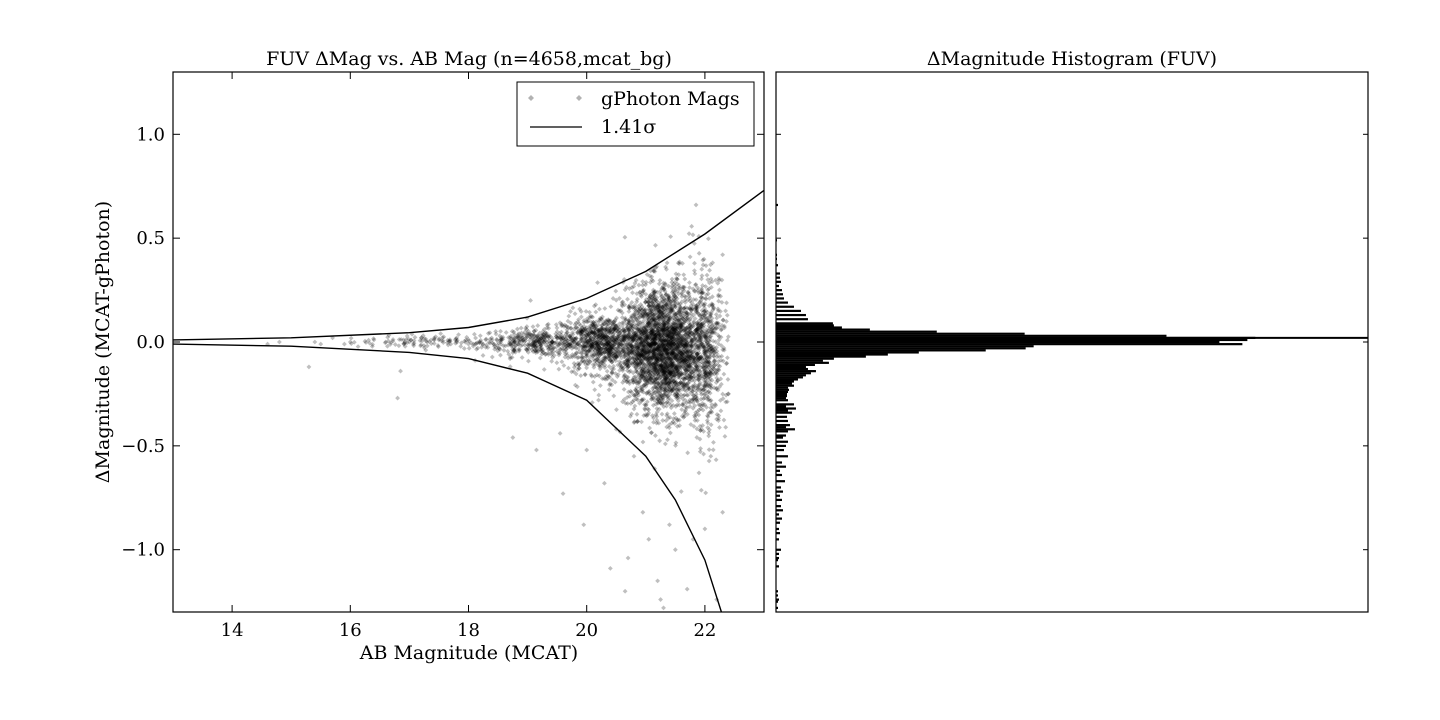 The width and height of the screenshot is (1440, 720). What do you see at coordinates (232, 630) in the screenshot?
I see `x-tick-label: 14` at bounding box center [232, 630].